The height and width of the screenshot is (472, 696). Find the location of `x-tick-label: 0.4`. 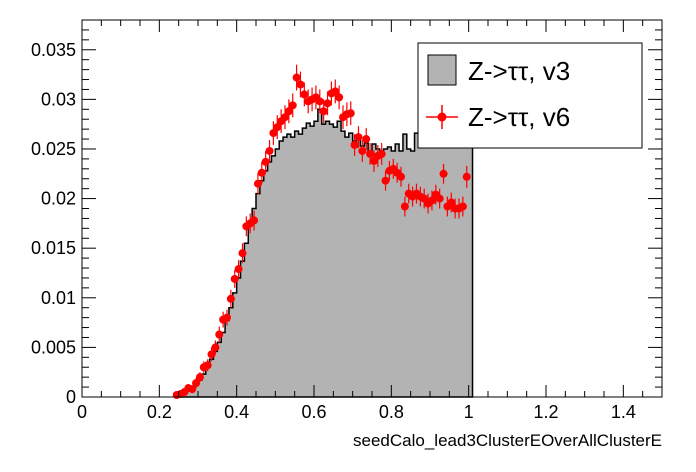

x-tick-label: 0.4 is located at coordinates (236, 412).